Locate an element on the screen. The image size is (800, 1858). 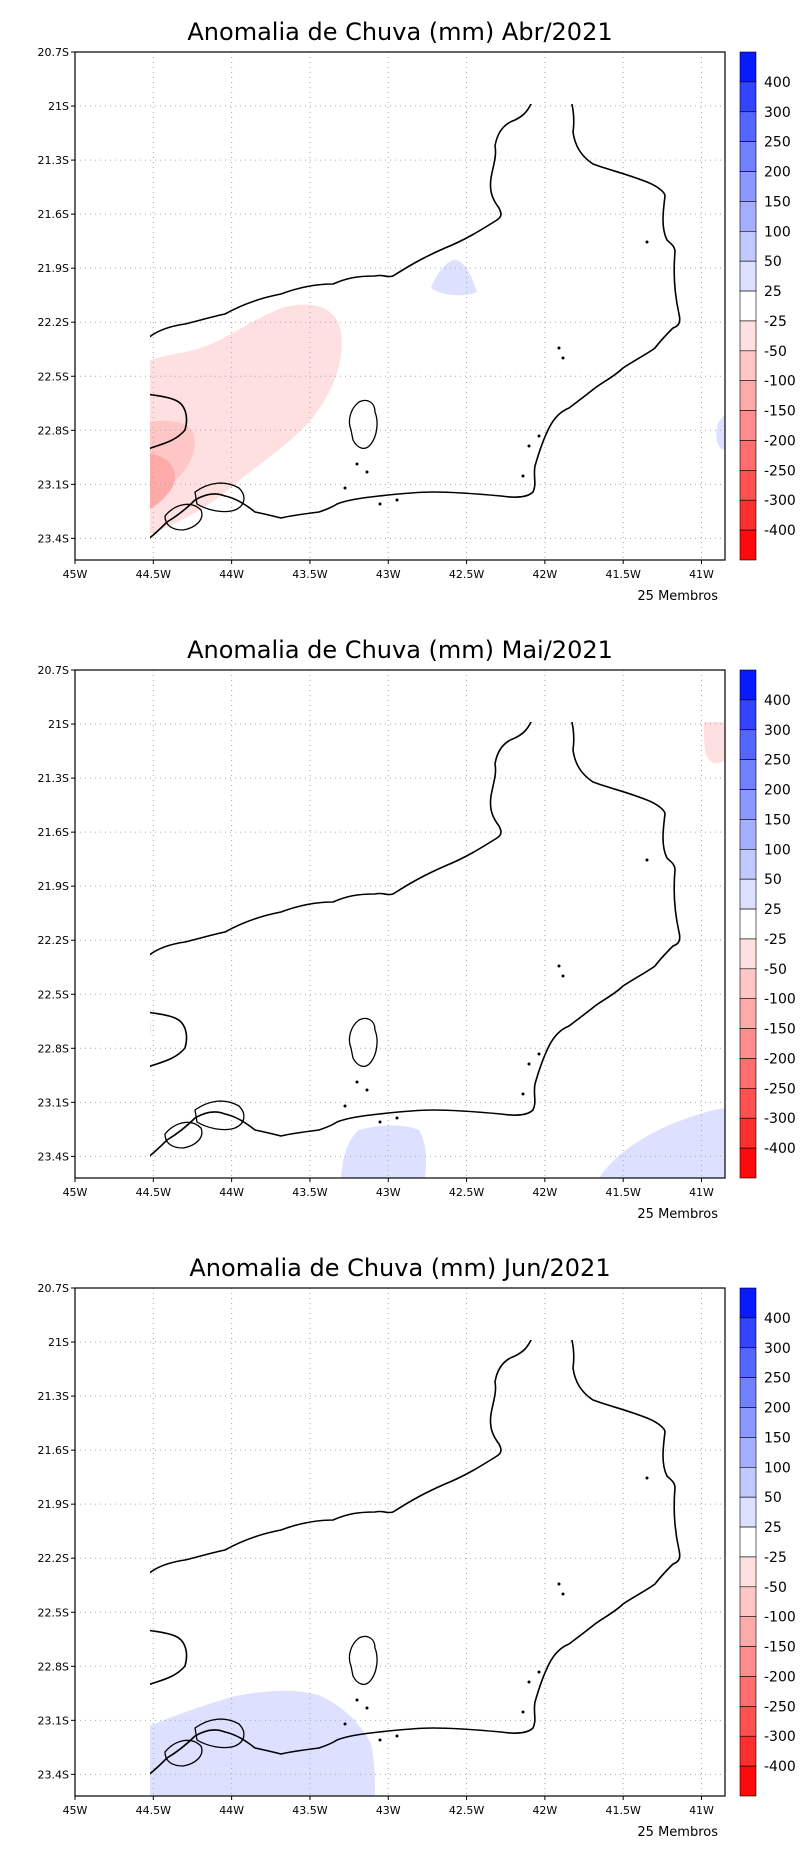
map-title: Anomalia de Chuva (mm) Mai/2021 is located at coordinates (400, 650).